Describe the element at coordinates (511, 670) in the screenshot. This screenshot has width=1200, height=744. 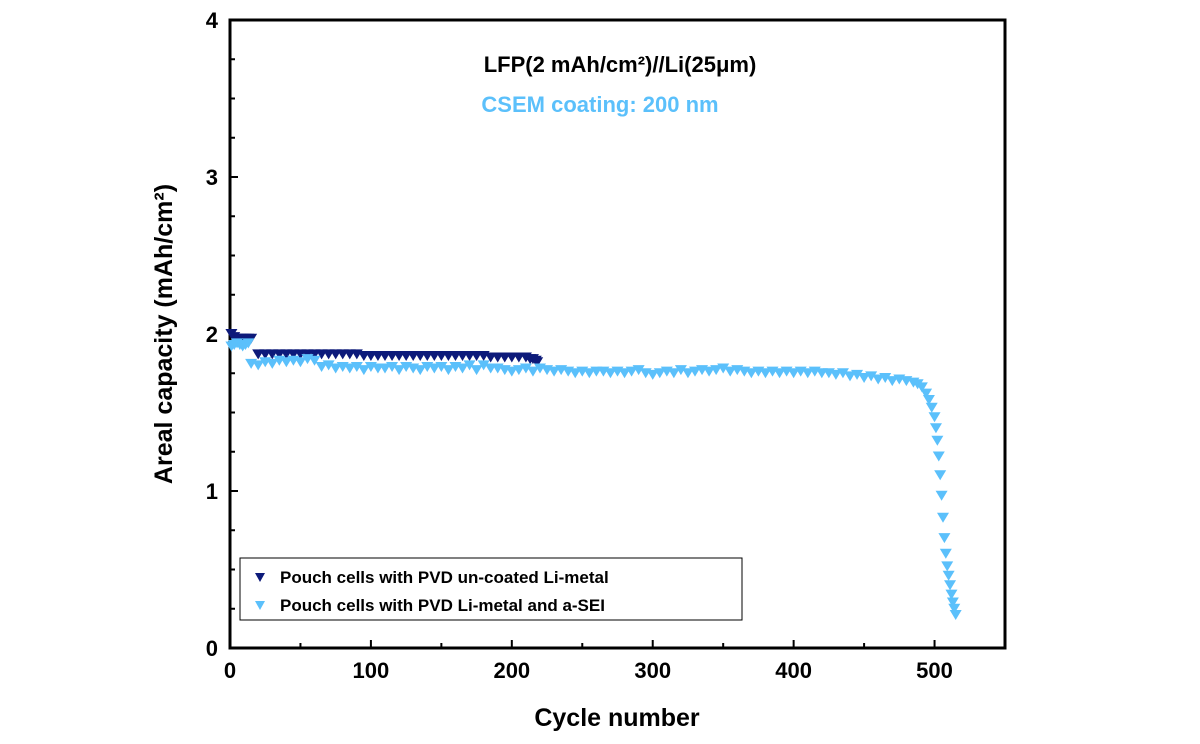
I see `x-tick-label: 200` at that location.